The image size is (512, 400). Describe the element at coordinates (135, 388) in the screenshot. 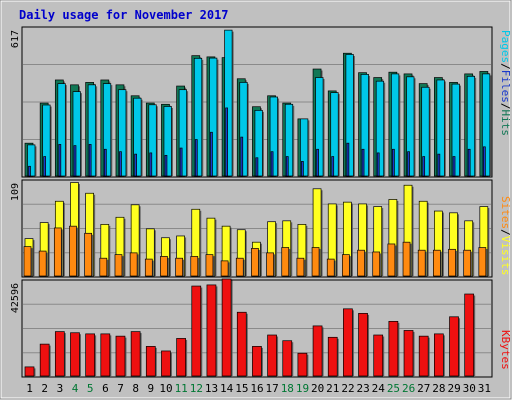

I see `x-tick-label: 8` at that location.